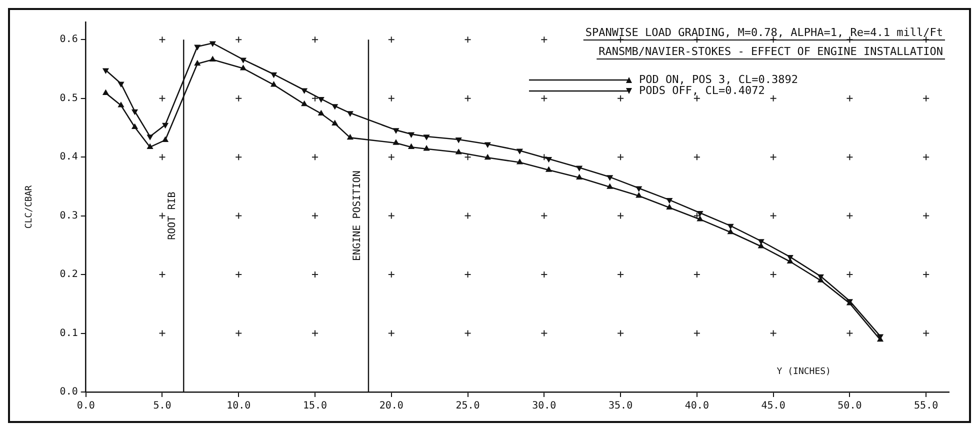 The width and height of the screenshot is (979, 431). Describe the element at coordinates (803, 371) in the screenshot. I see `x-axis-title: Y (INCHES)` at that location.